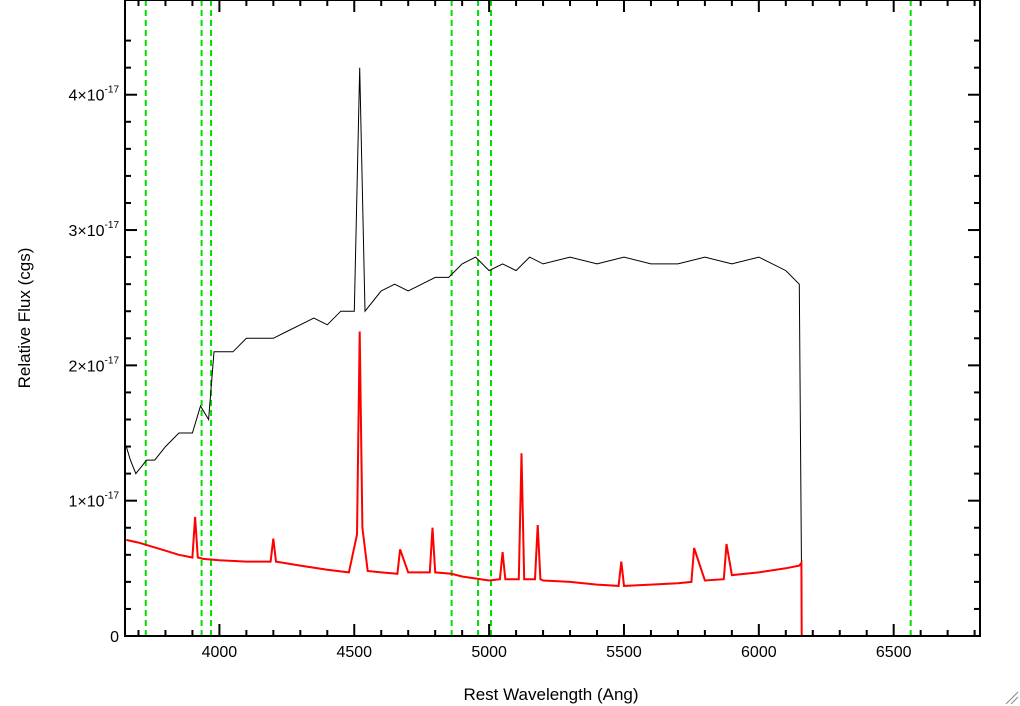 The width and height of the screenshot is (1020, 706). What do you see at coordinates (550, 694) in the screenshot?
I see `x-axis-label: Rest Wavelength (Ang)` at bounding box center [550, 694].